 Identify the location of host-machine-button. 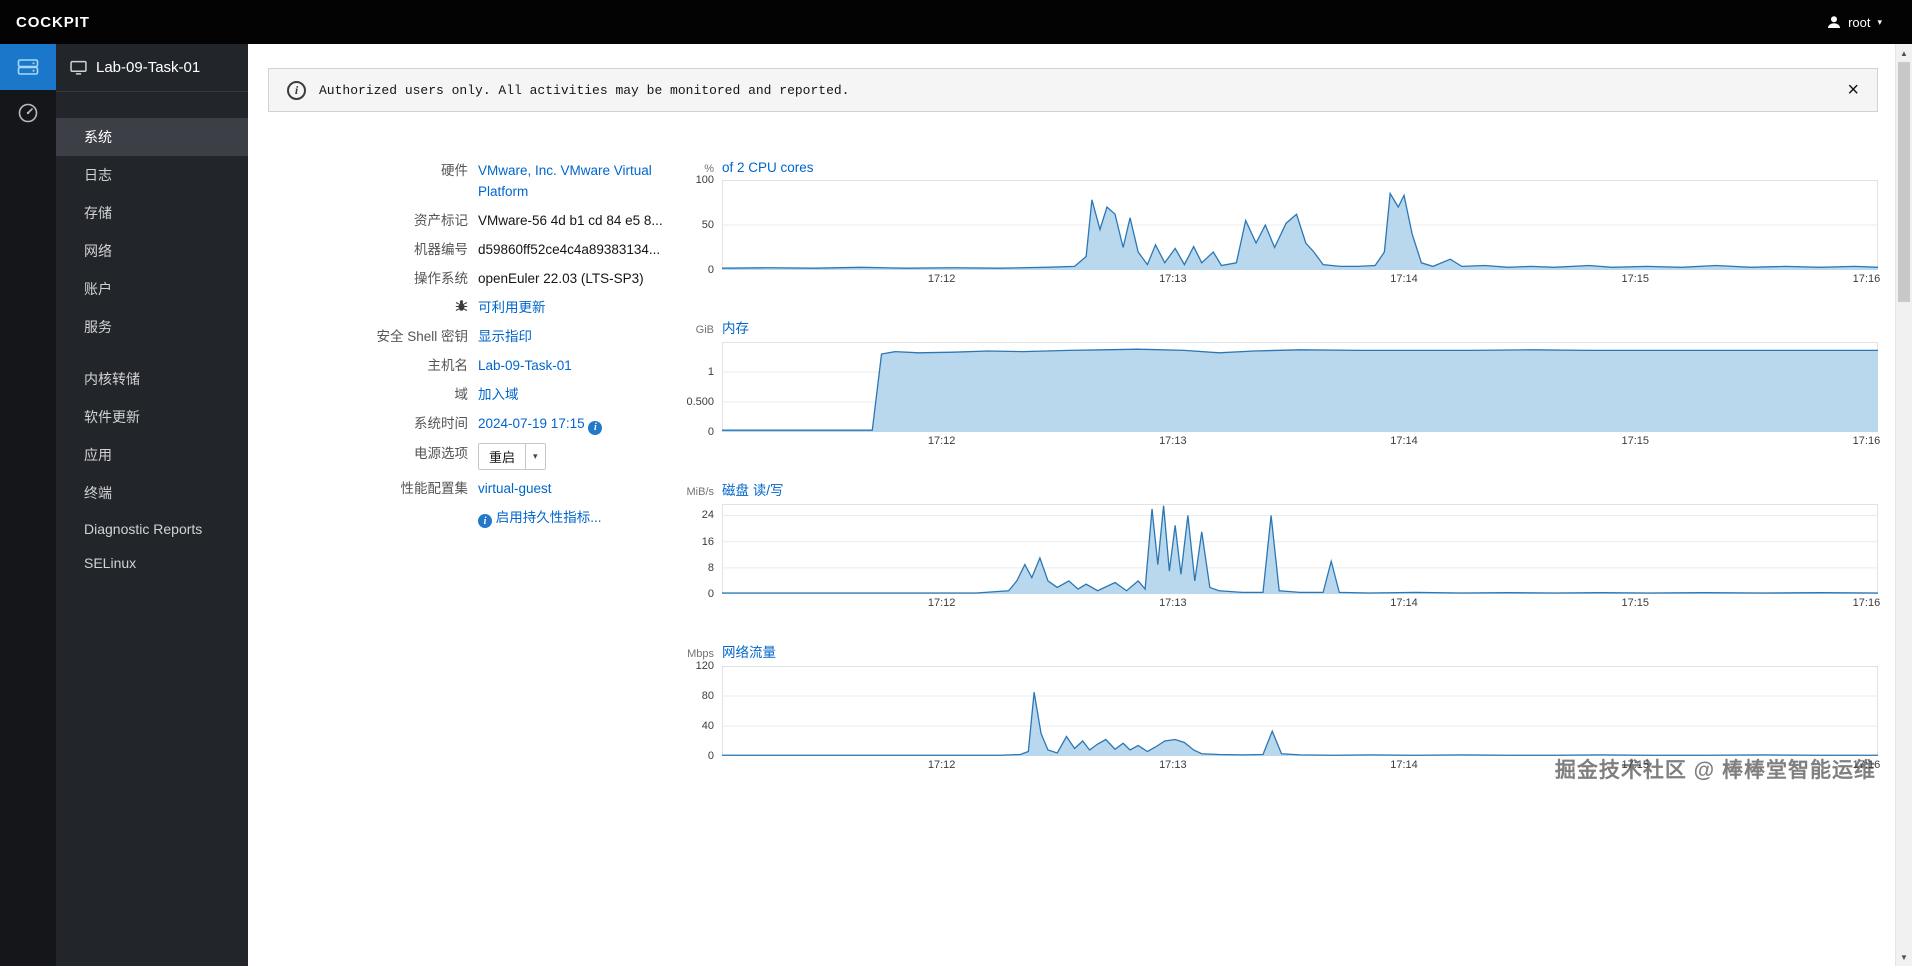
(28, 67).